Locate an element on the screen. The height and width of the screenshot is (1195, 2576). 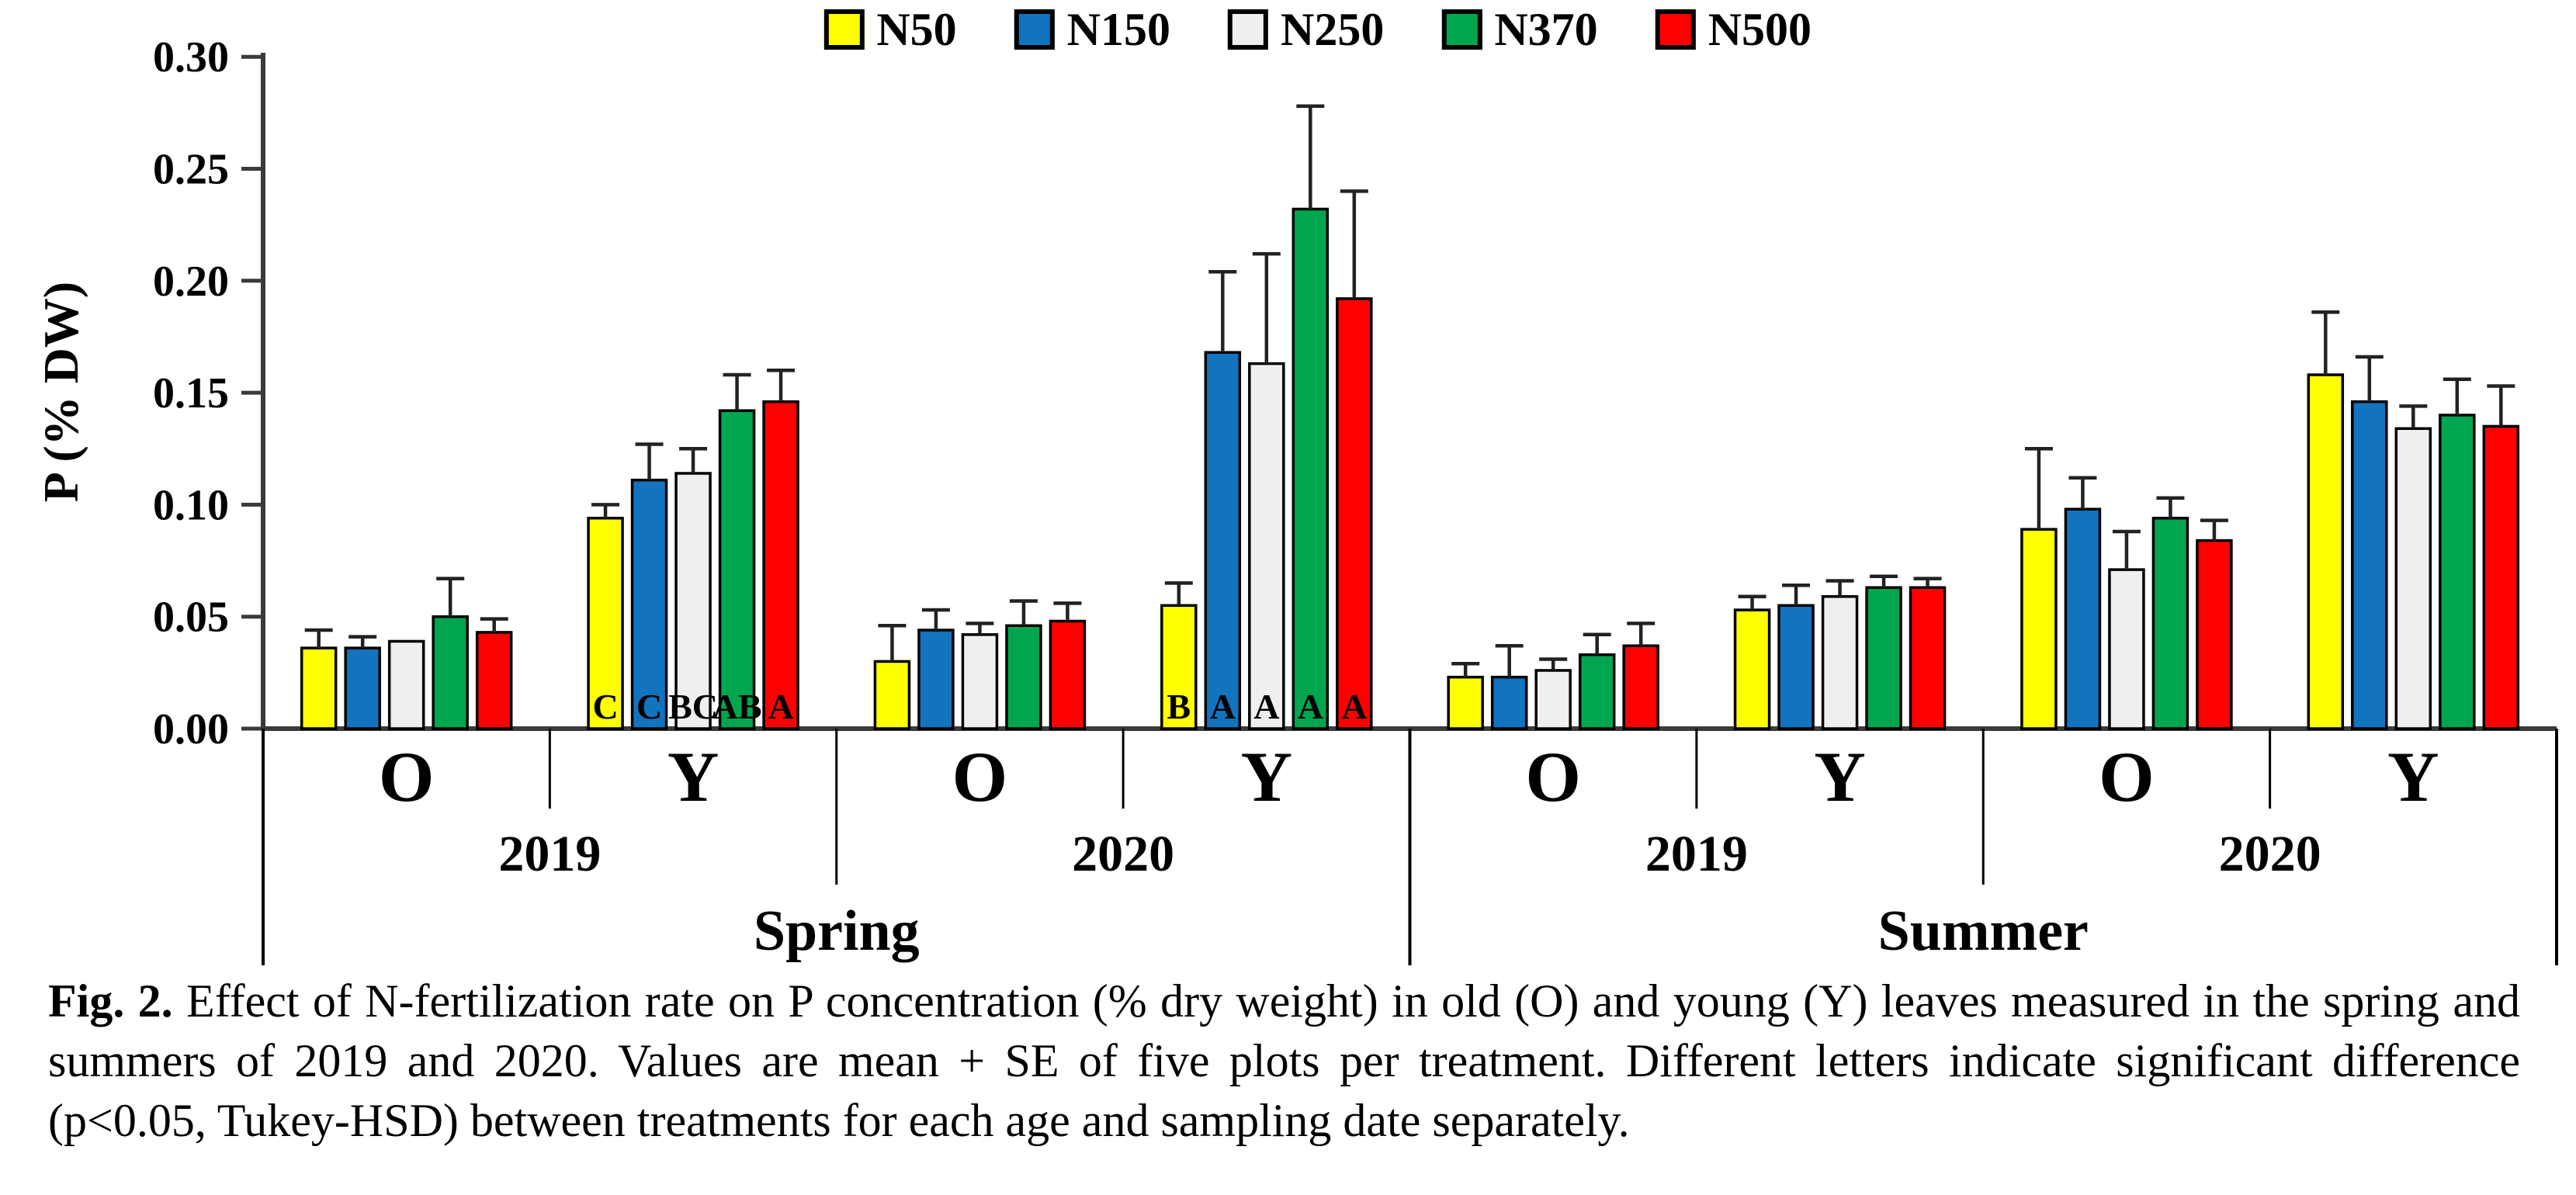
bar-Summer-2020-Y-N50 is located at coordinates (2326, 551).